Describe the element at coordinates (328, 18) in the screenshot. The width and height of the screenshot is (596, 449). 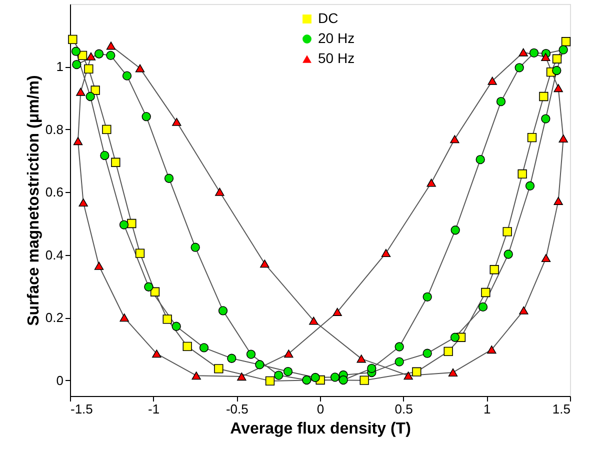
I see `legend-label: DC` at that location.